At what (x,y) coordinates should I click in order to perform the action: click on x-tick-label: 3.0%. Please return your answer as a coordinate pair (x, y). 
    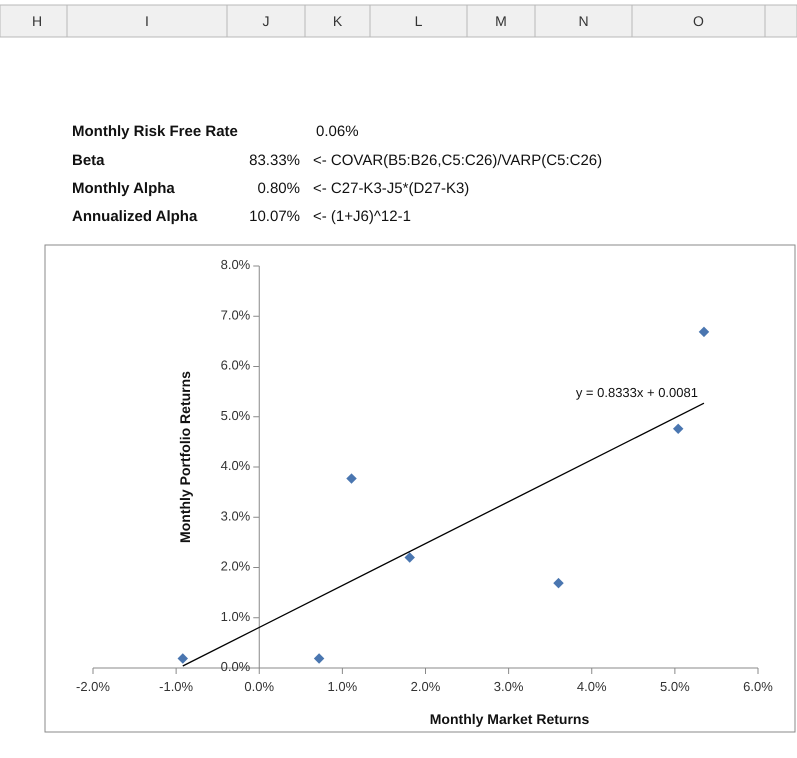
    Looking at the image, I should click on (509, 686).